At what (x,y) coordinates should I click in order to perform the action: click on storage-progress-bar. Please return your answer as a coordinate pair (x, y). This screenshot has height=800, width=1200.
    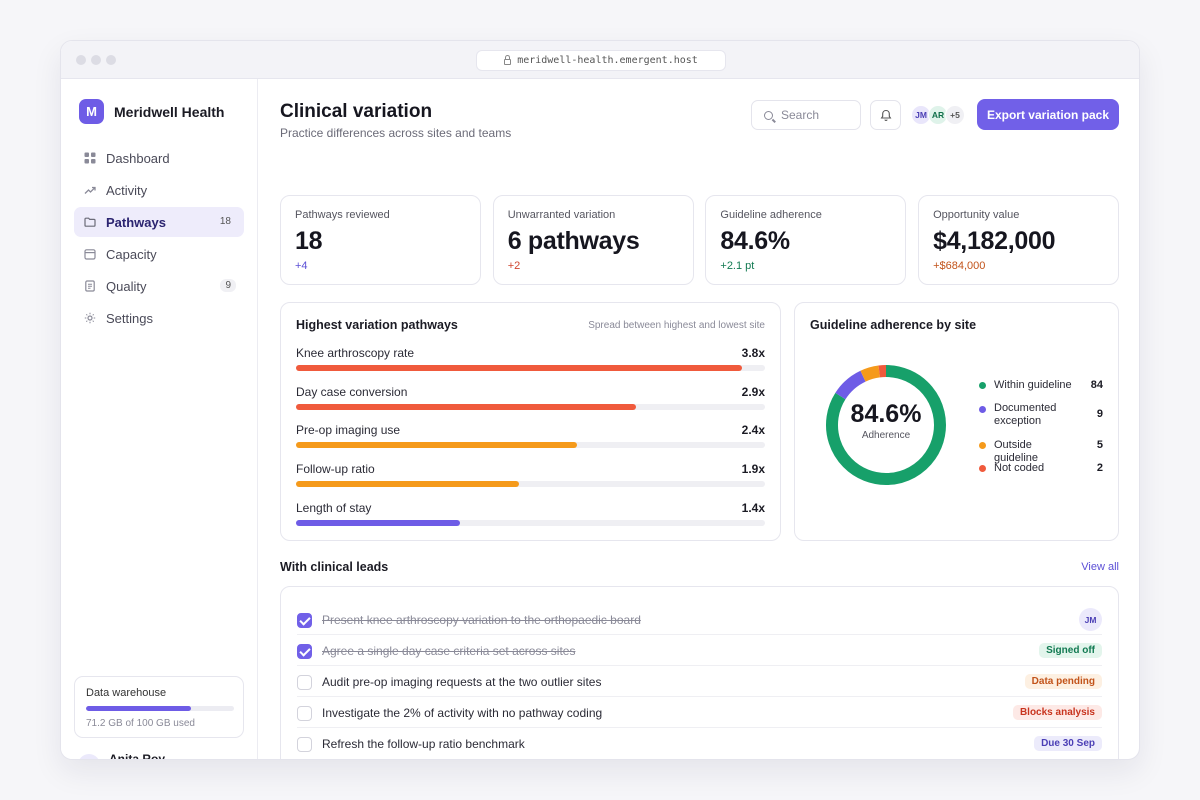
    Looking at the image, I should click on (160, 708).